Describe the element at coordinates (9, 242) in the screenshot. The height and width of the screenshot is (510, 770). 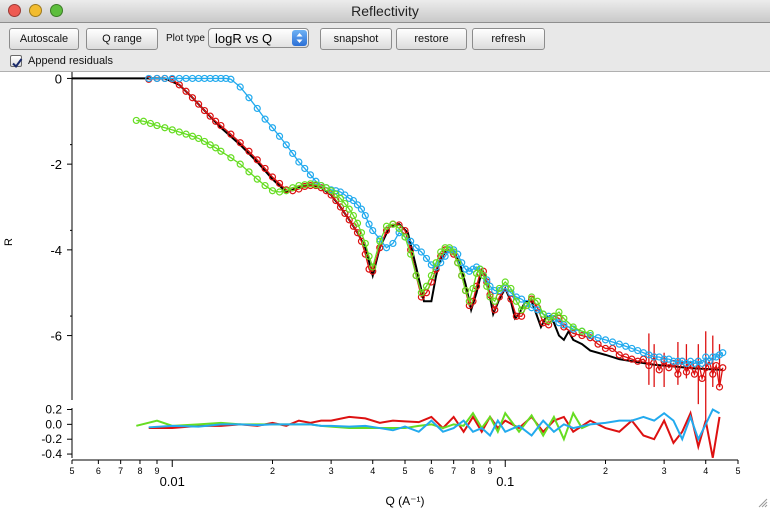
I see `y-axis-label: R` at that location.